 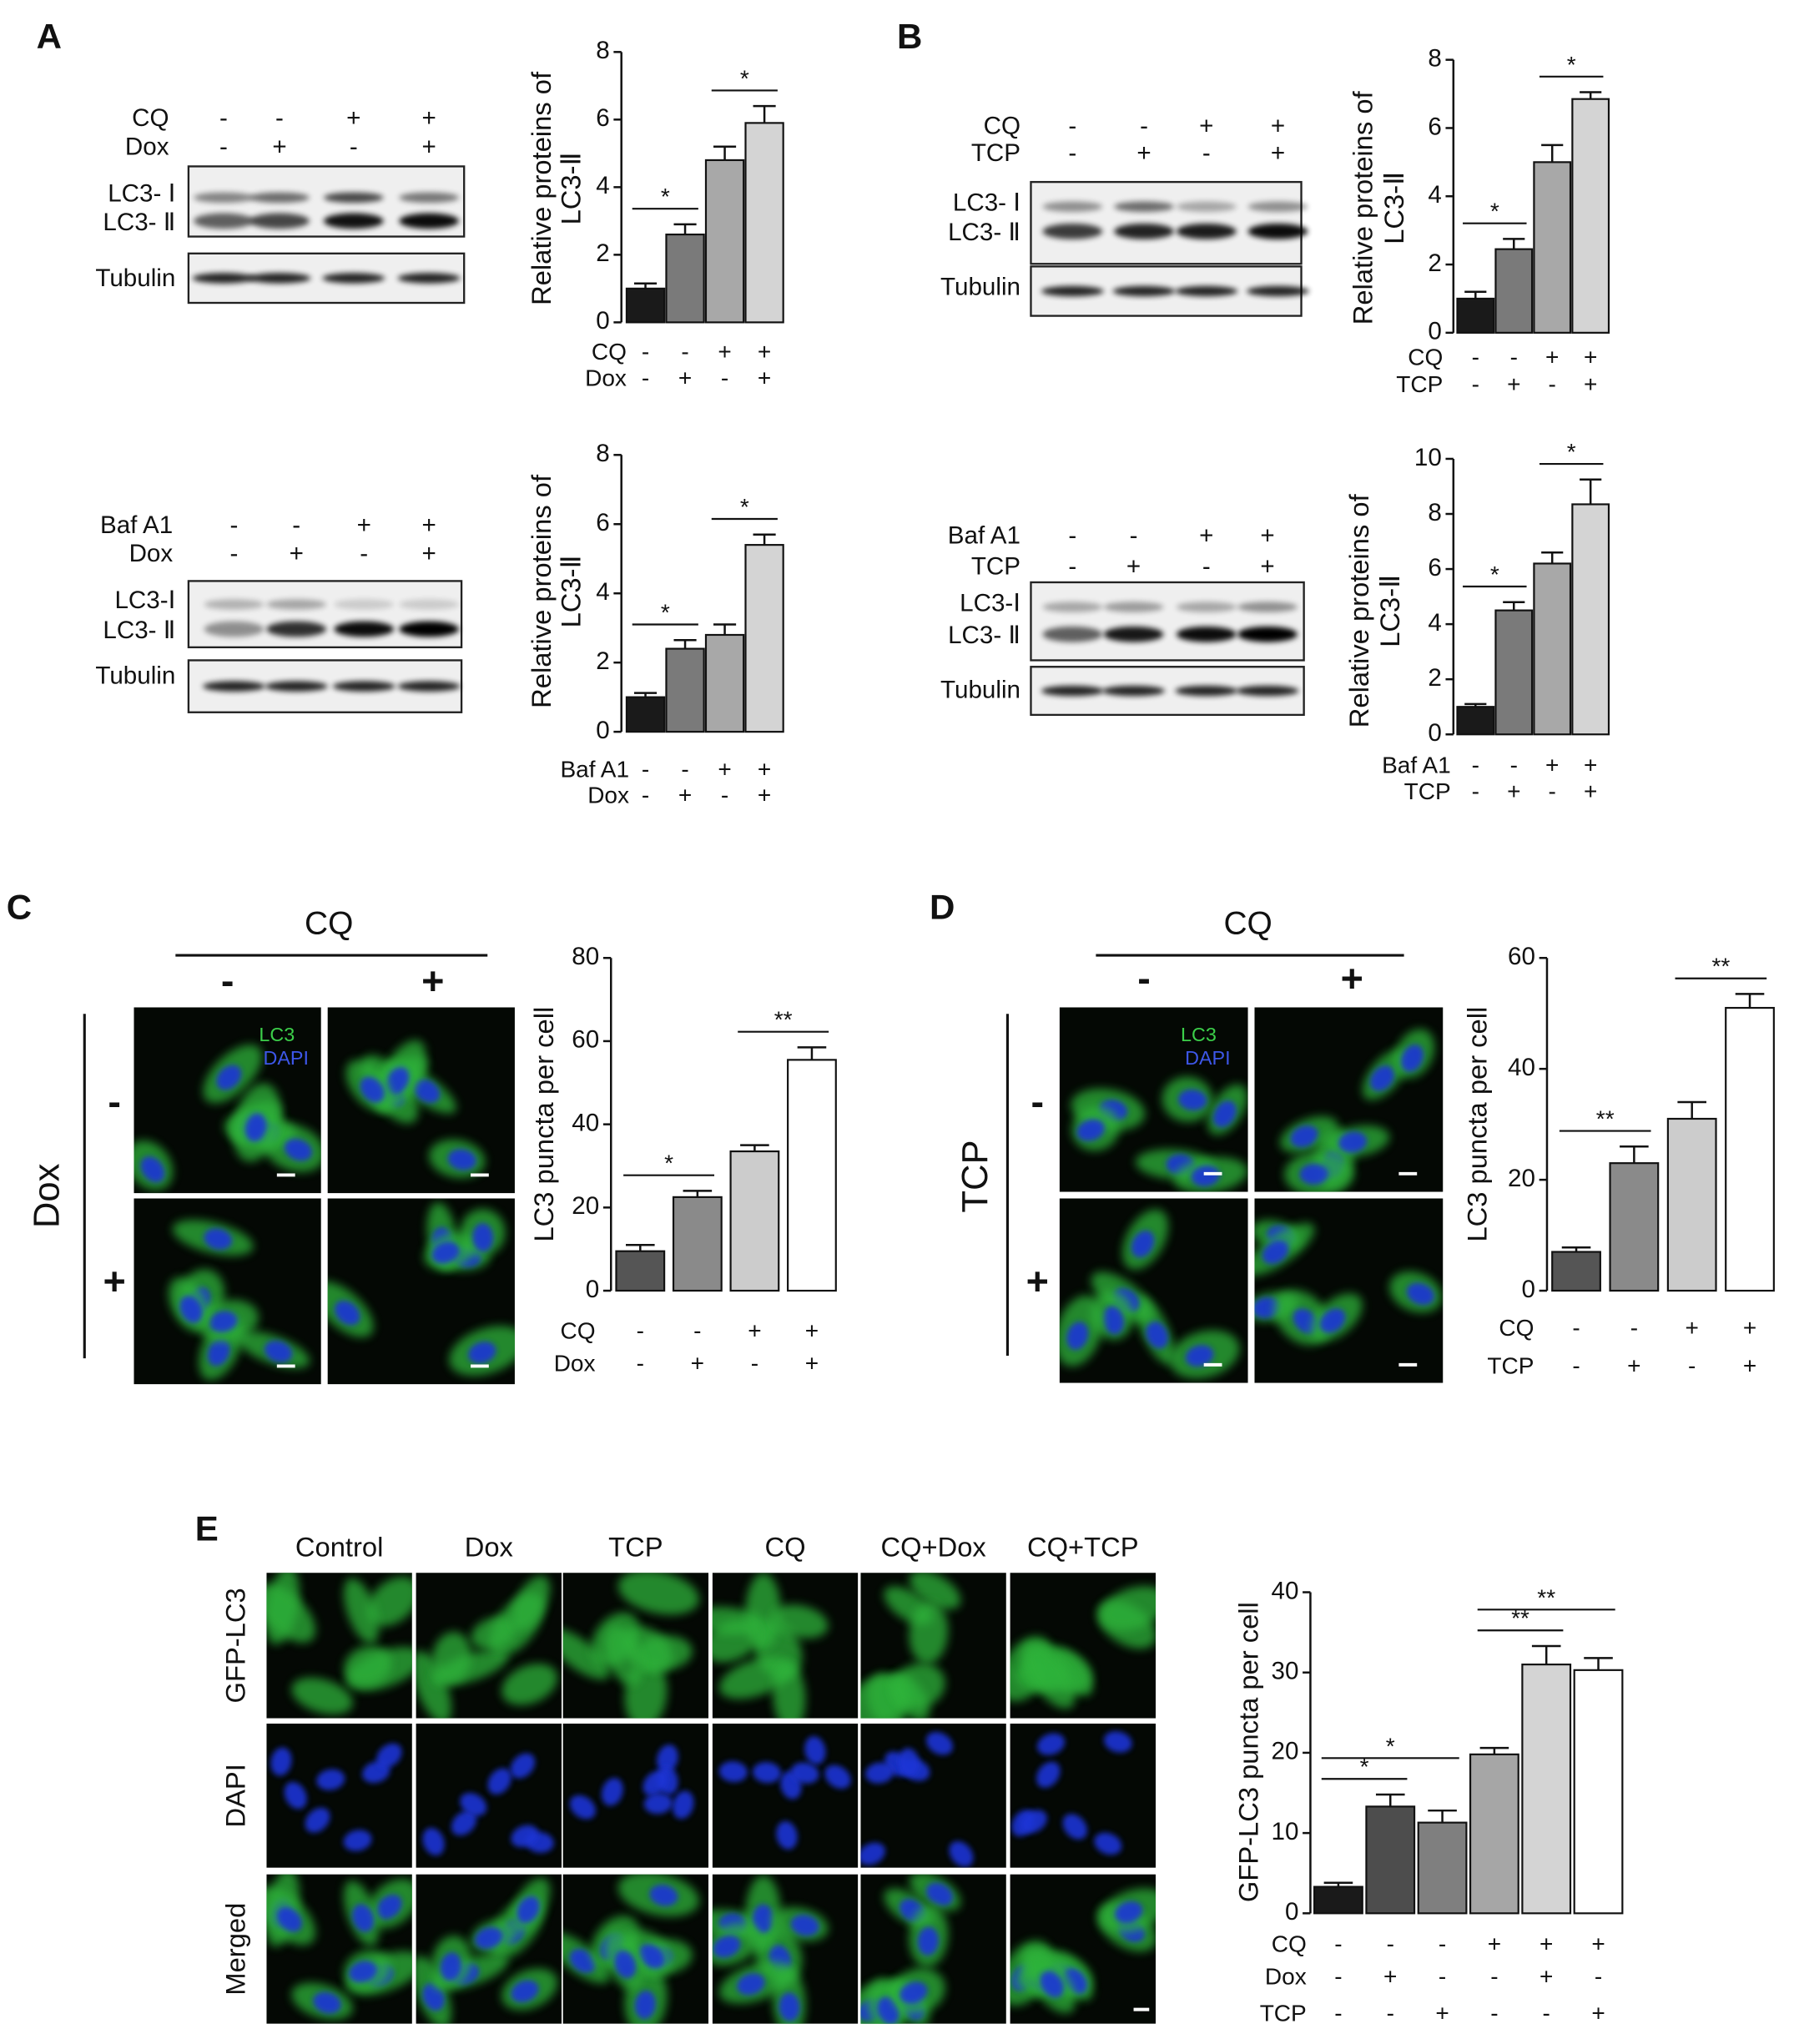 What do you see at coordinates (608, 795) in the screenshot?
I see `condition-label: Dox` at bounding box center [608, 795].